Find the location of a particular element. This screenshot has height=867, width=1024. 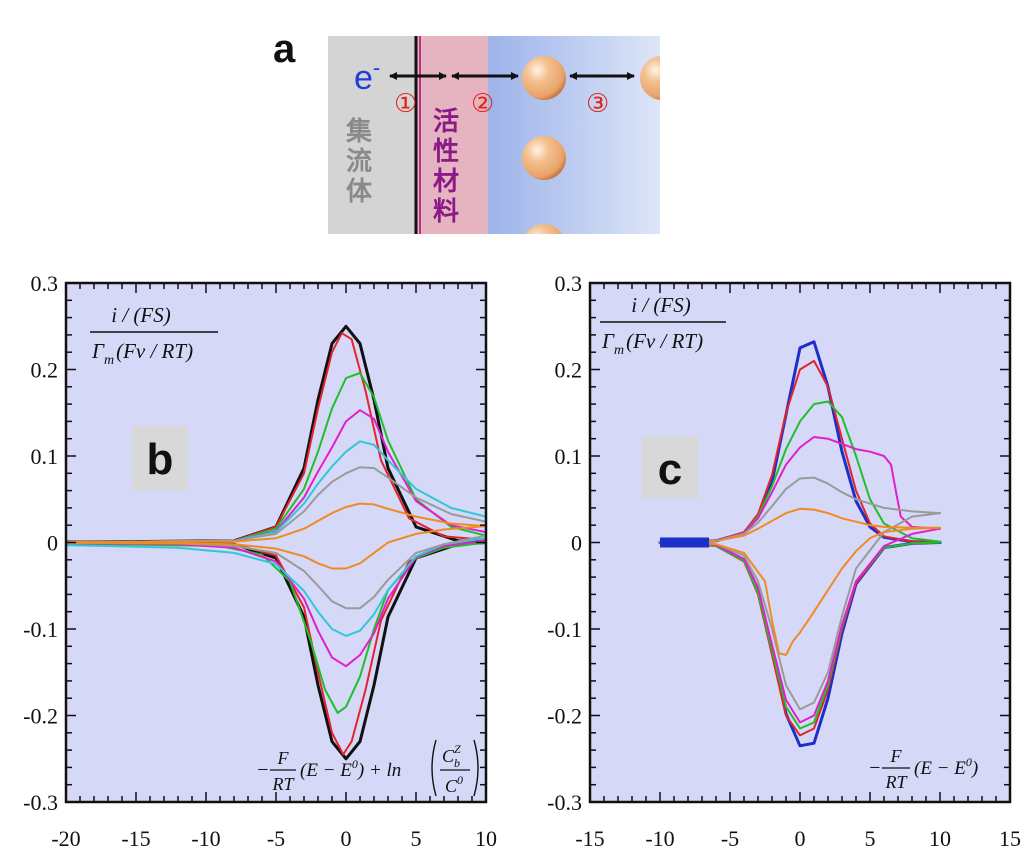

ylabel-b-numerator: i / (FS) is located at coordinates (141, 315).